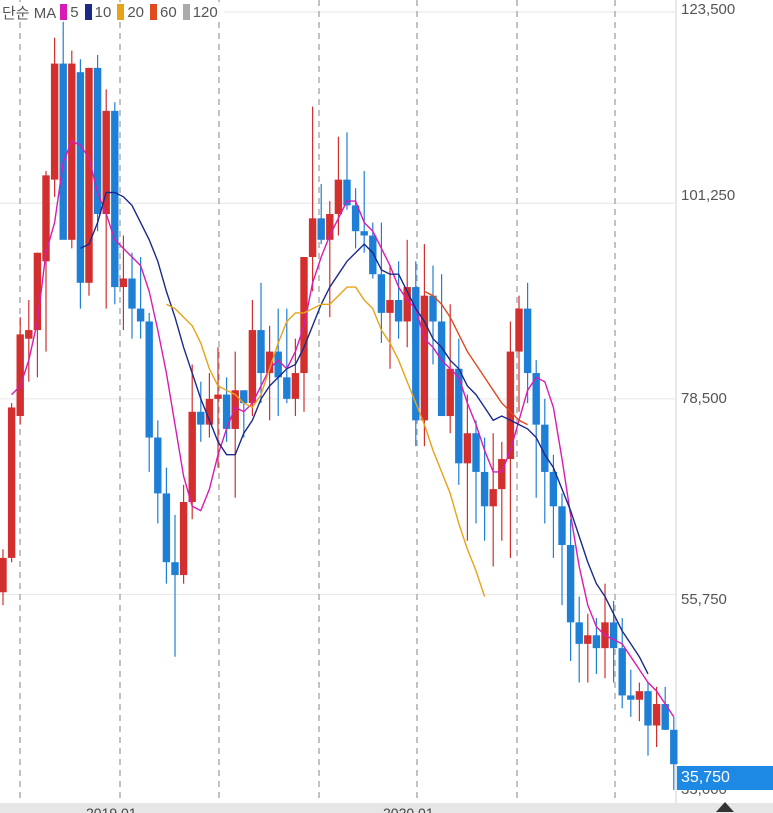  Describe the element at coordinates (725, 807) in the screenshot. I see `scroll-up-arrow-icon` at that location.